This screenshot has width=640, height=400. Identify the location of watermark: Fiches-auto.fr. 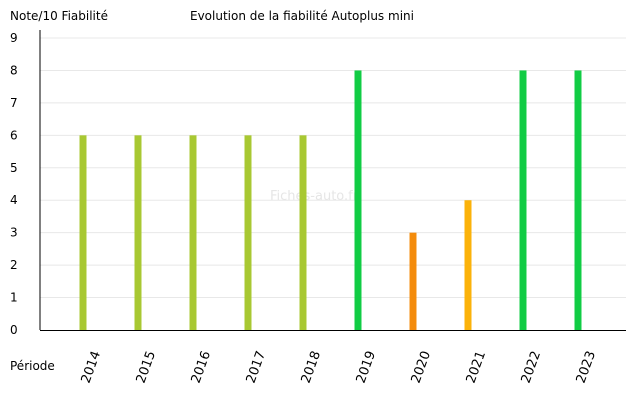
(314, 196).